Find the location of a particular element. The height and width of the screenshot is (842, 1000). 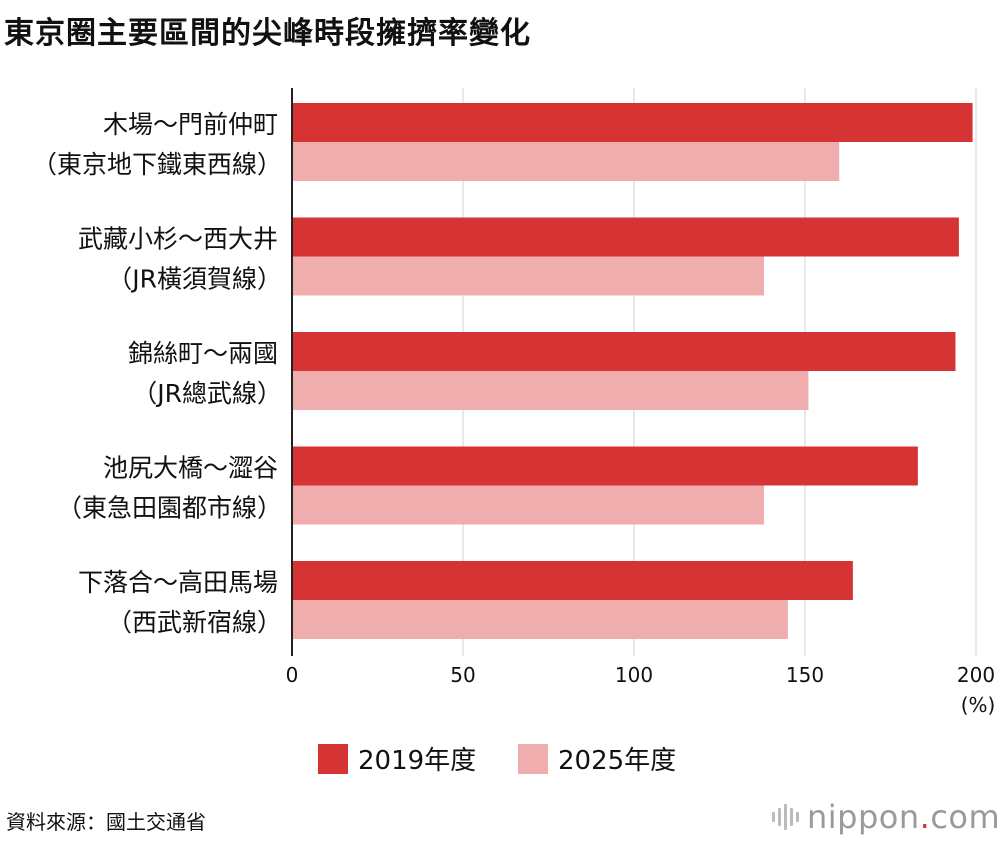

category-sublabel: （JR總武線） is located at coordinates (207, 393).